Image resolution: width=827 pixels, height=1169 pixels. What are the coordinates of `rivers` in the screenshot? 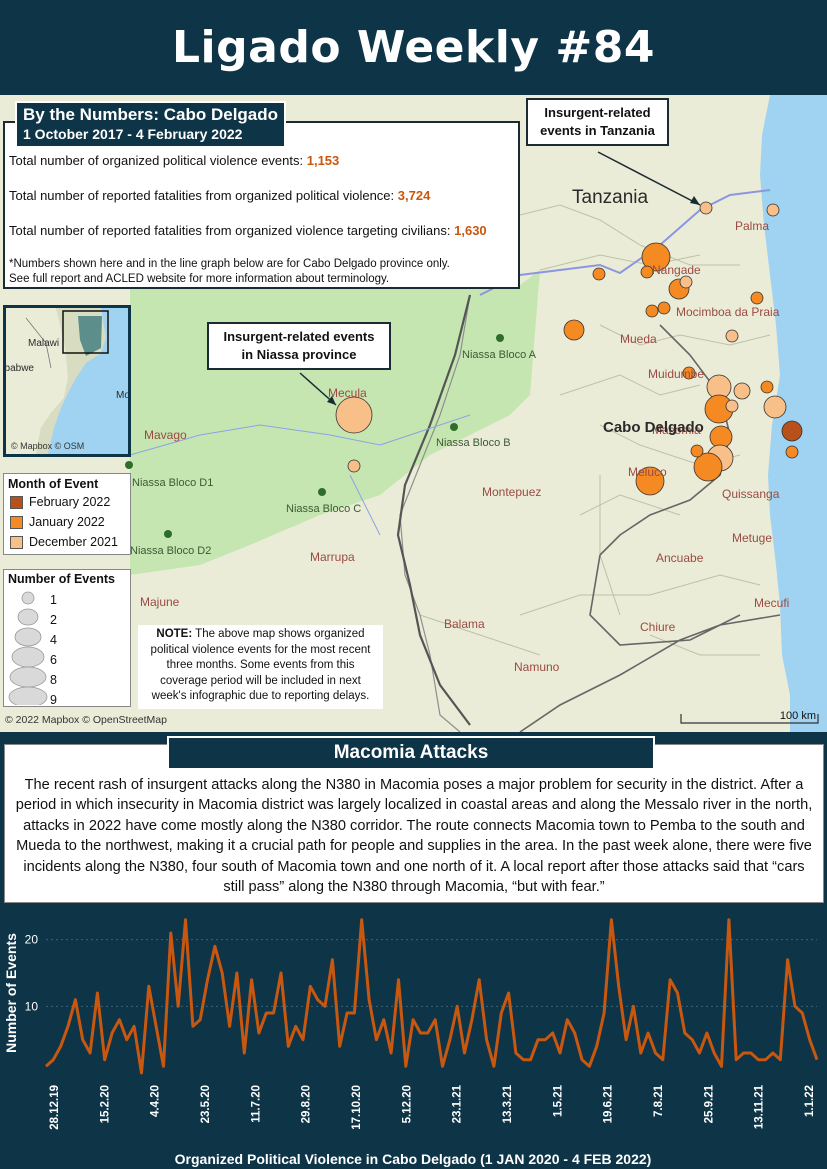 It's located at (300, 475).